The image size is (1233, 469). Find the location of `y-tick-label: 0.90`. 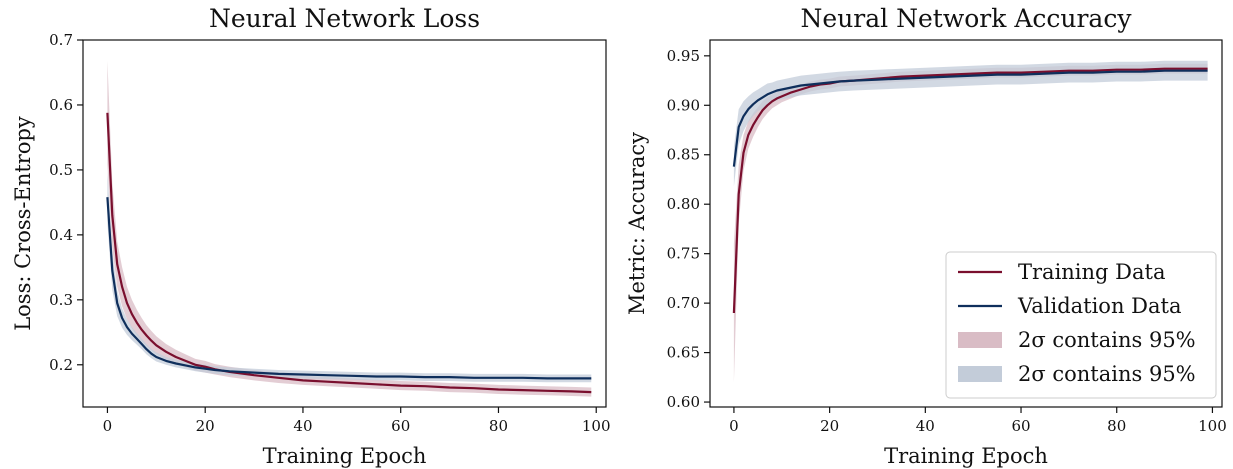

y-tick-label: 0.90 is located at coordinates (683, 105).